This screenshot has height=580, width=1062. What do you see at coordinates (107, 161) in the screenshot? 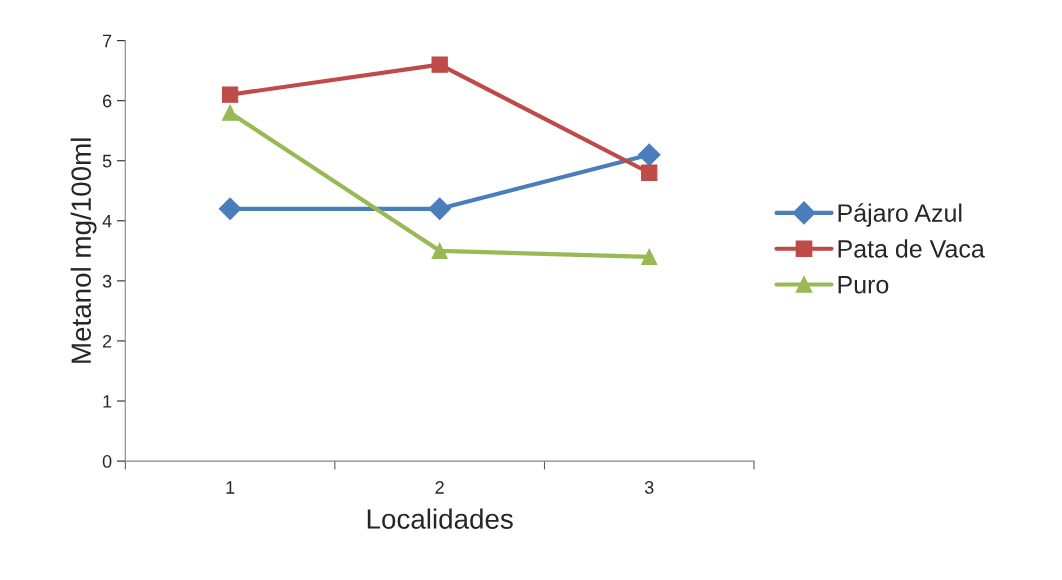
I see `y-tick-label: 5` at bounding box center [107, 161].